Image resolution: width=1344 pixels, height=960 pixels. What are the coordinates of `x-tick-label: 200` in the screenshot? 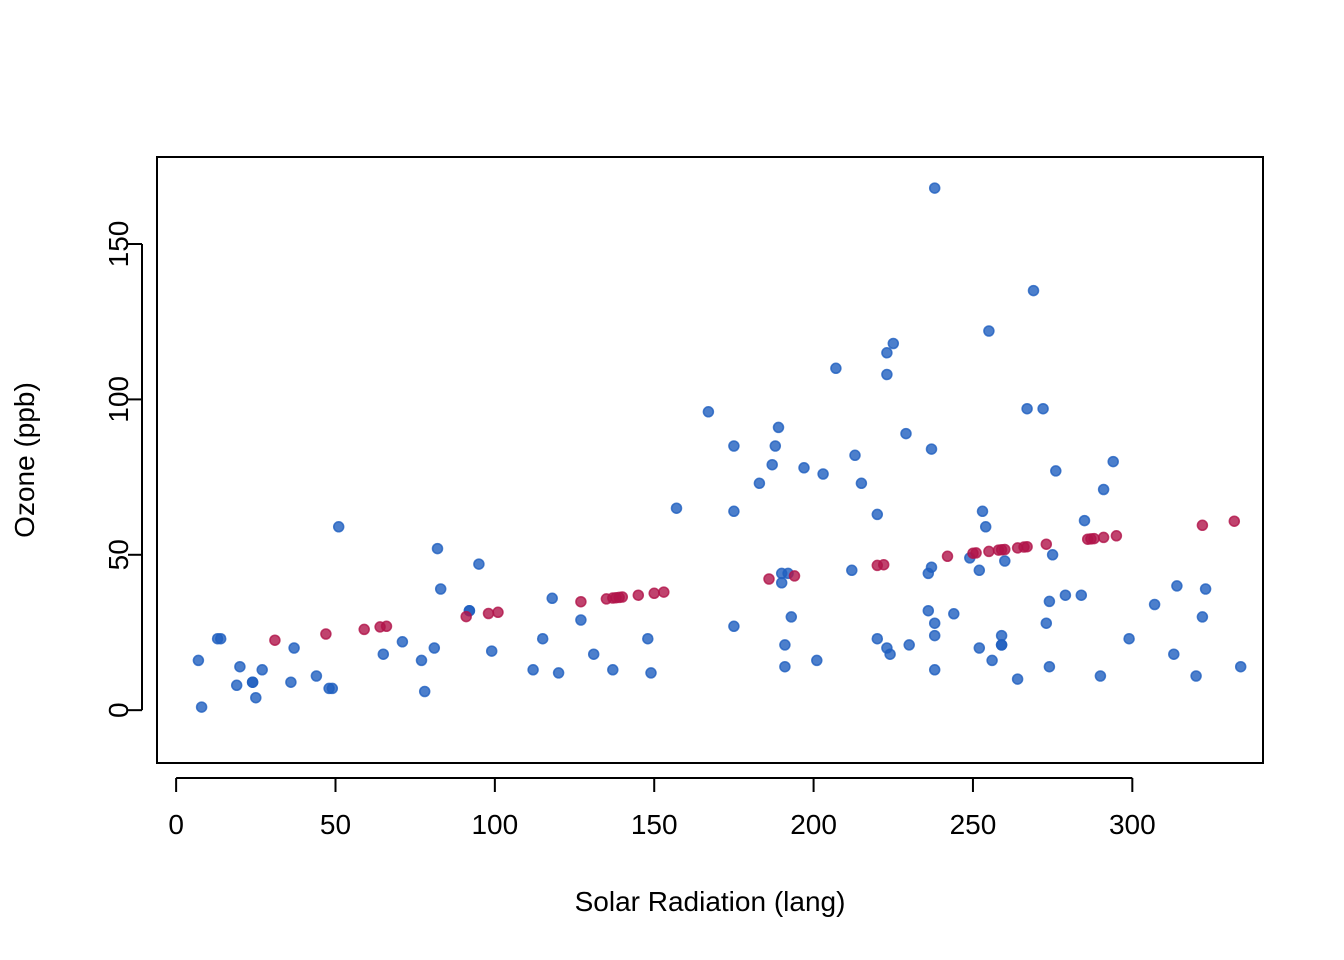 It's located at (813, 824).